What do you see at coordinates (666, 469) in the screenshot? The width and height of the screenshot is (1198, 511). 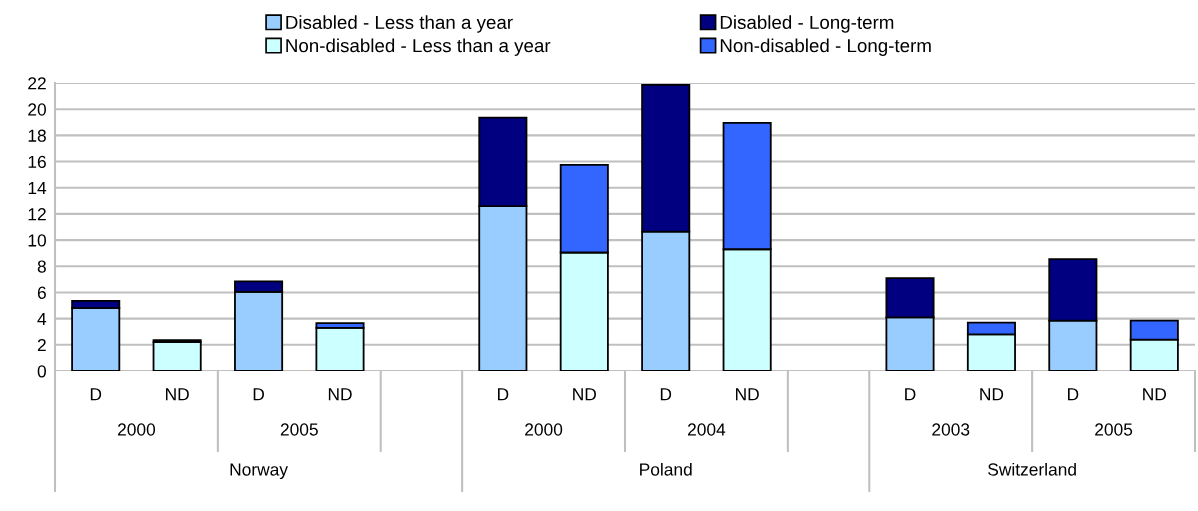 I see `text: Poland` at bounding box center [666, 469].